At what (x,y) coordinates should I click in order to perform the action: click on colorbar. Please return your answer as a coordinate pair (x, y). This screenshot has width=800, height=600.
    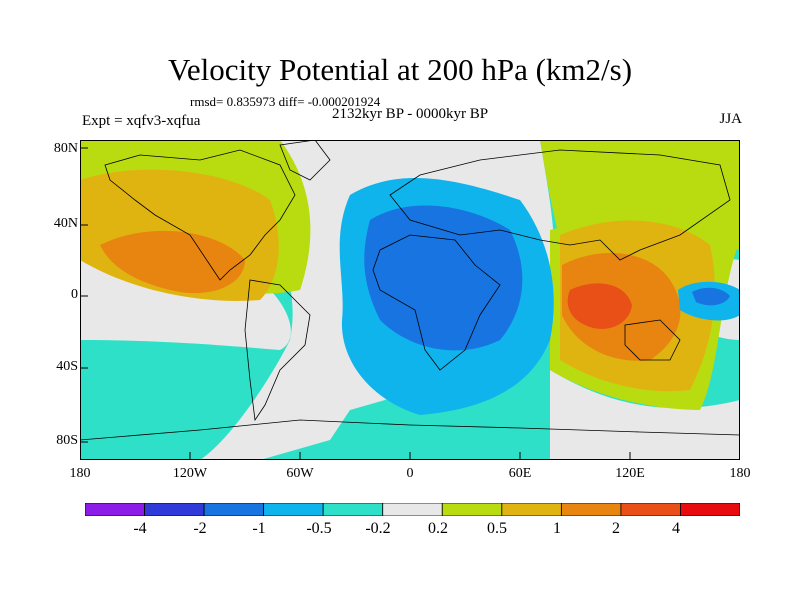
    Looking at the image, I should click on (412, 509).